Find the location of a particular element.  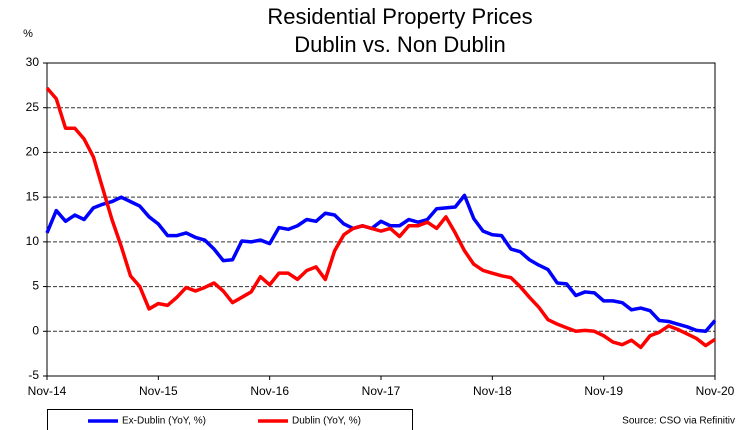

chart-title: Residential Property Prices is located at coordinates (399, 16).